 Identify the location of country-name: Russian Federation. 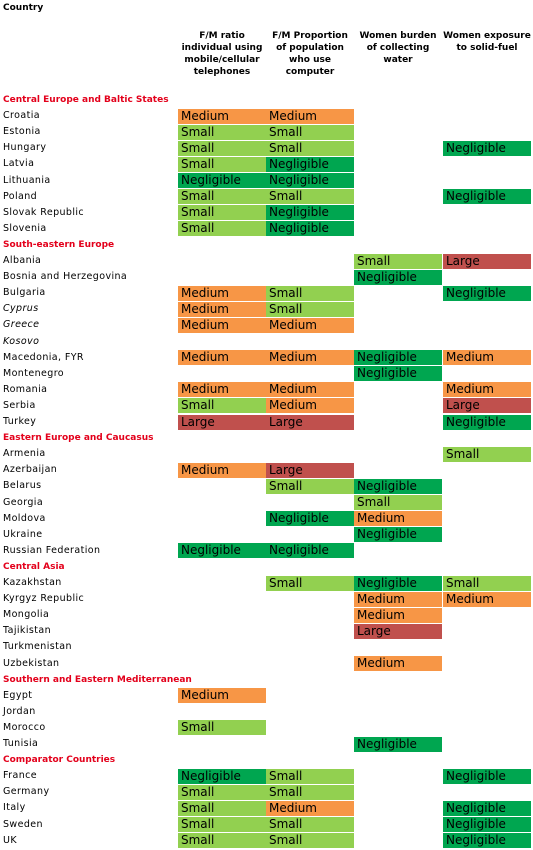
(52, 550).